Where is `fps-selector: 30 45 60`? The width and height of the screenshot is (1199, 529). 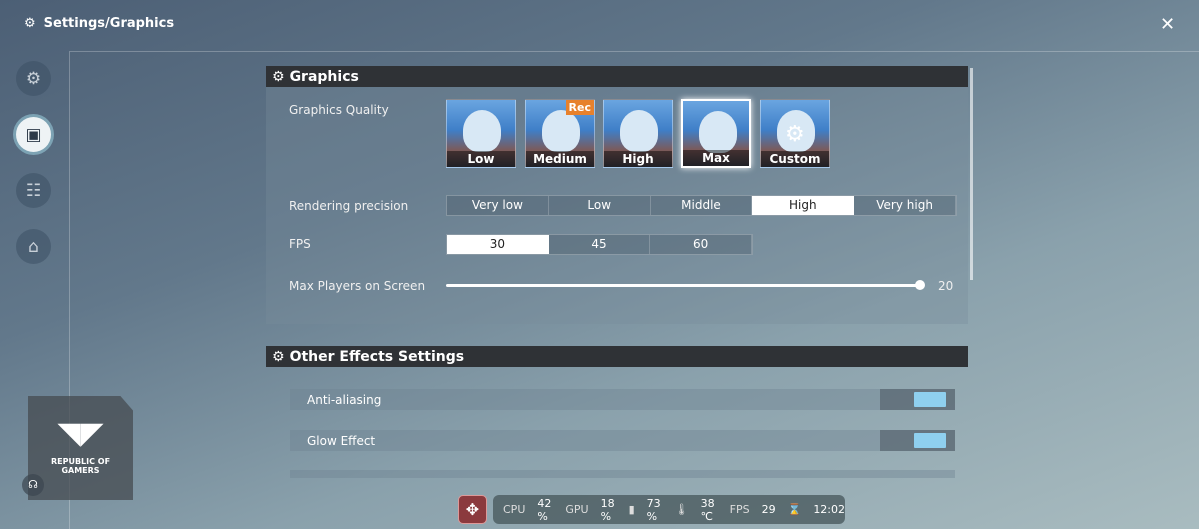
fps-selector: 30 45 60 is located at coordinates (599, 244).